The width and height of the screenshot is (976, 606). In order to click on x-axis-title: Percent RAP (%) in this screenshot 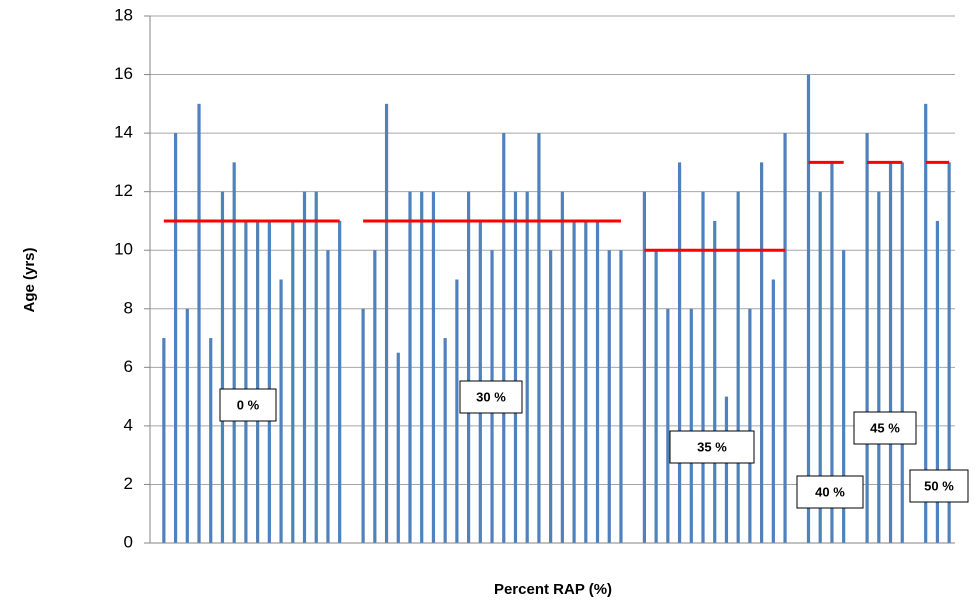, I will do `click(553, 589)`.